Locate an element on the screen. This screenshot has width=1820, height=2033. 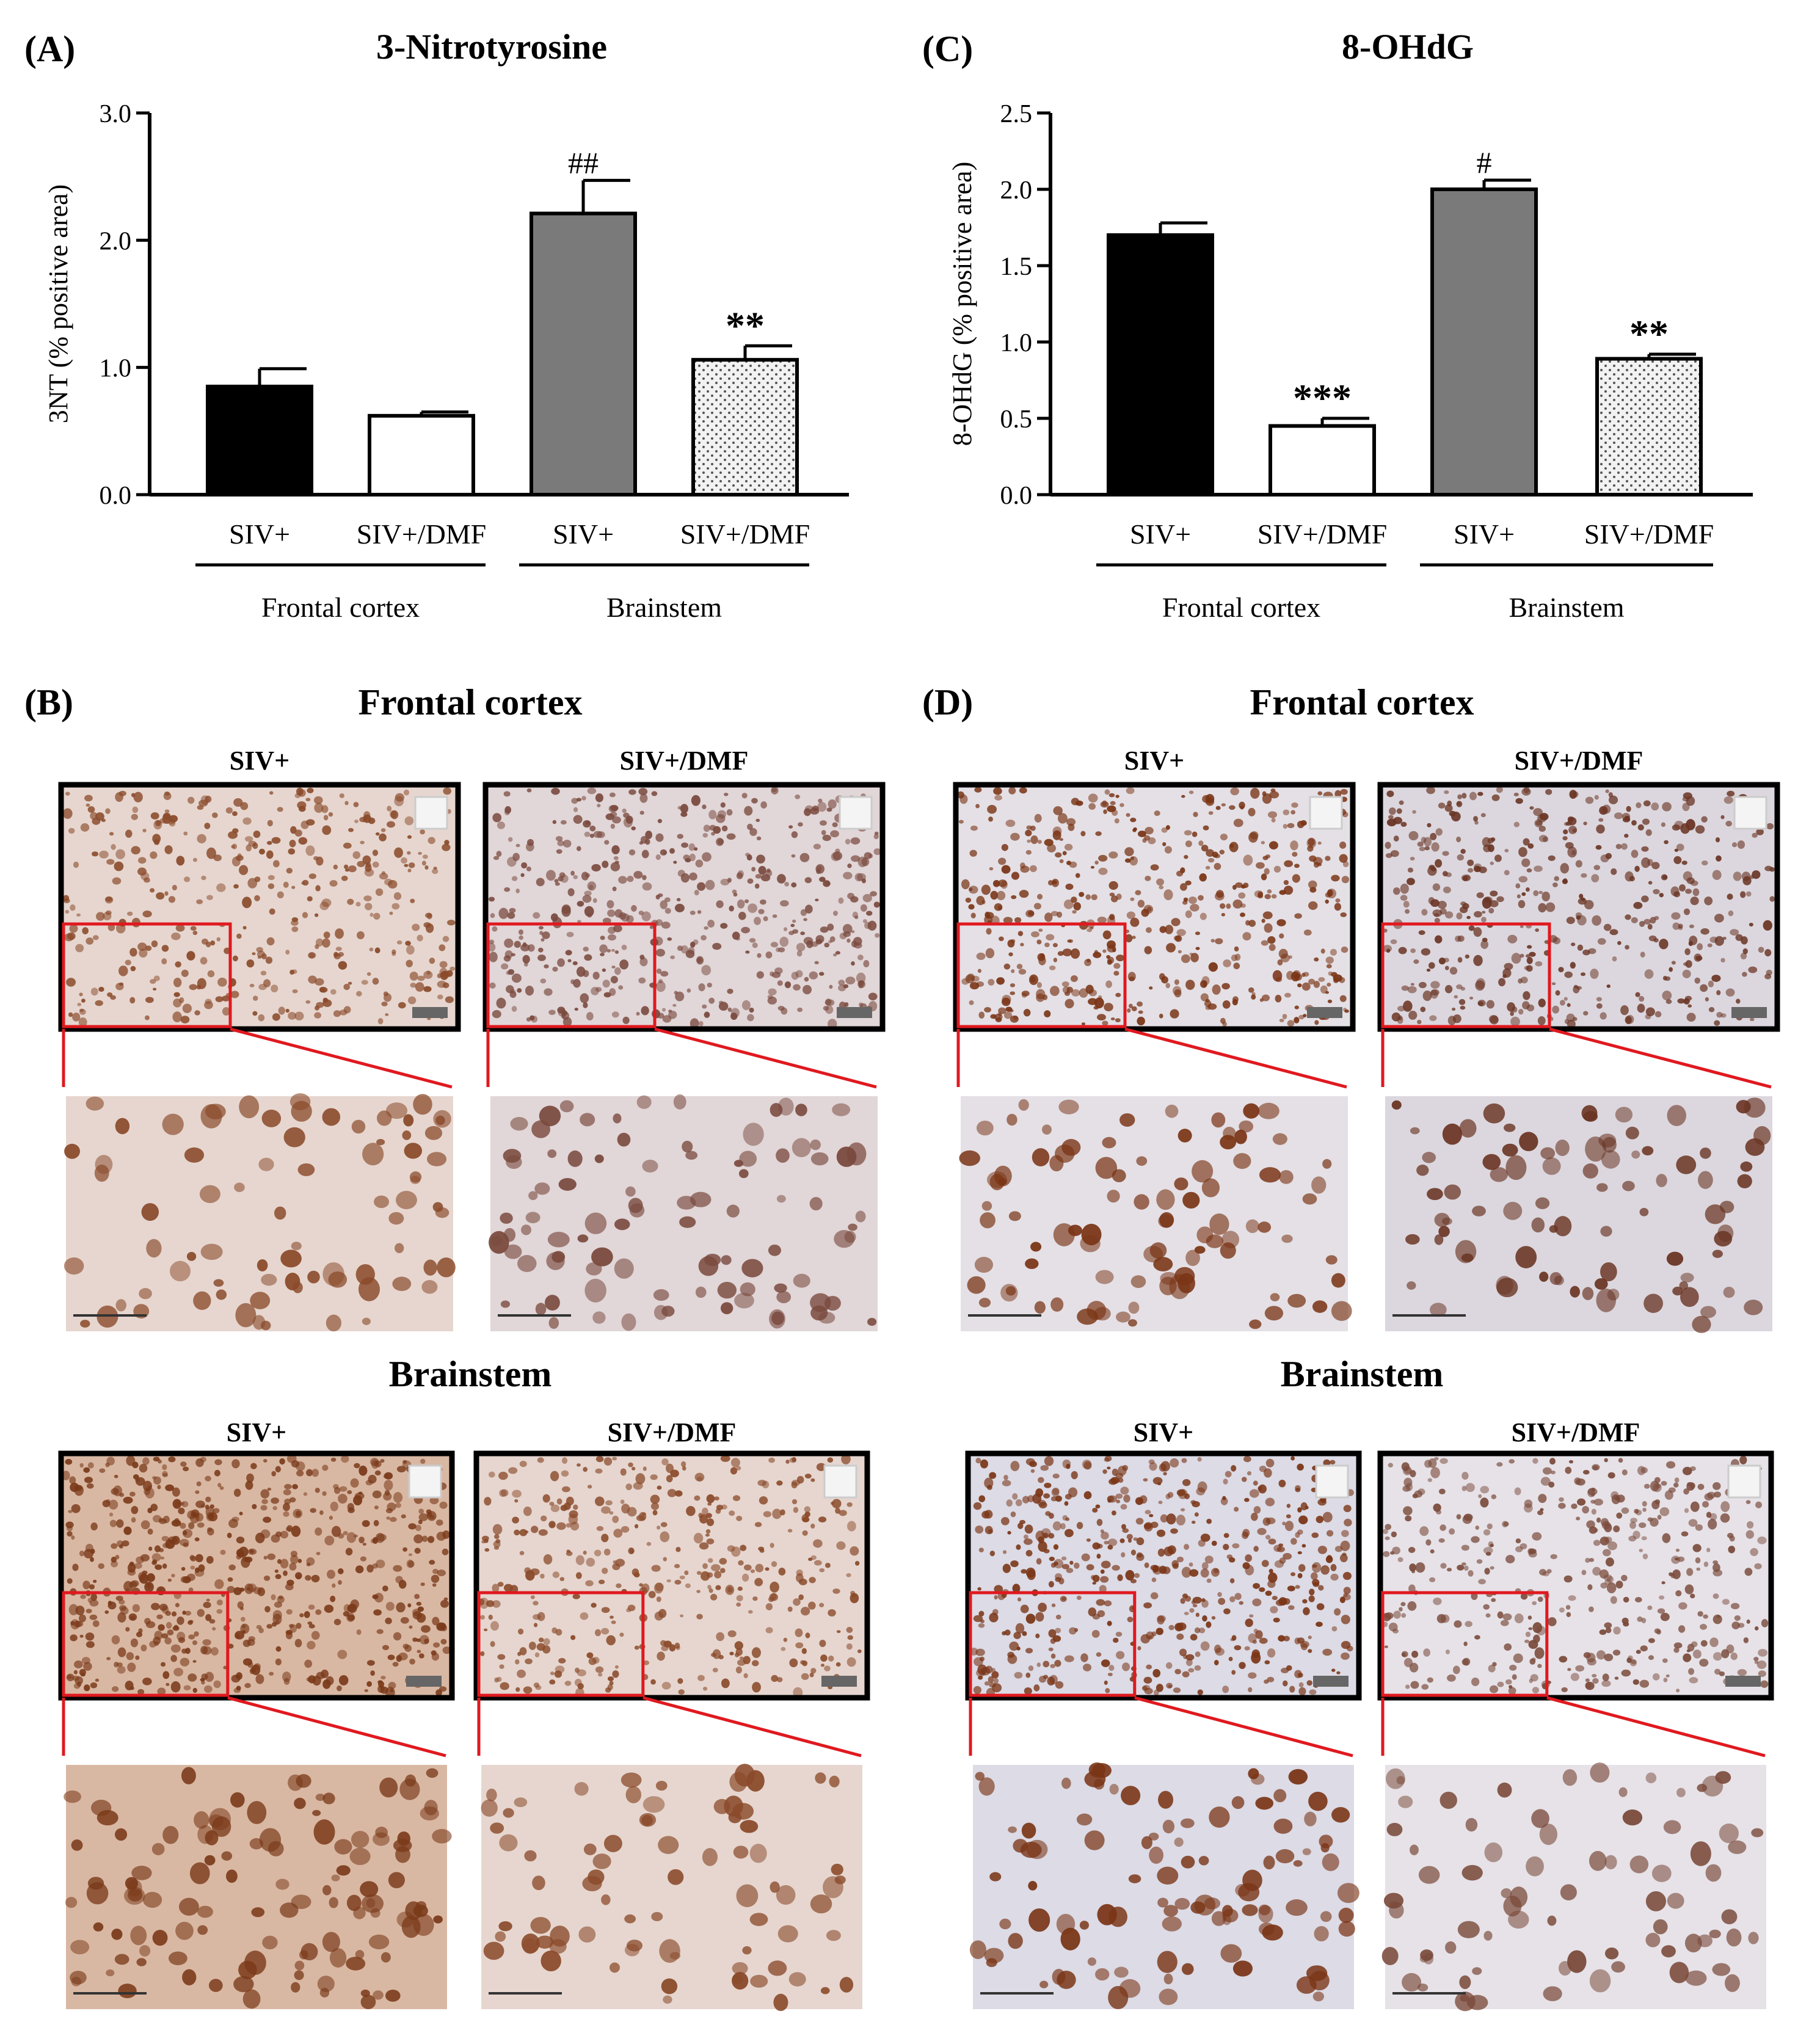
category-label: SIV+ is located at coordinates (1160, 534).